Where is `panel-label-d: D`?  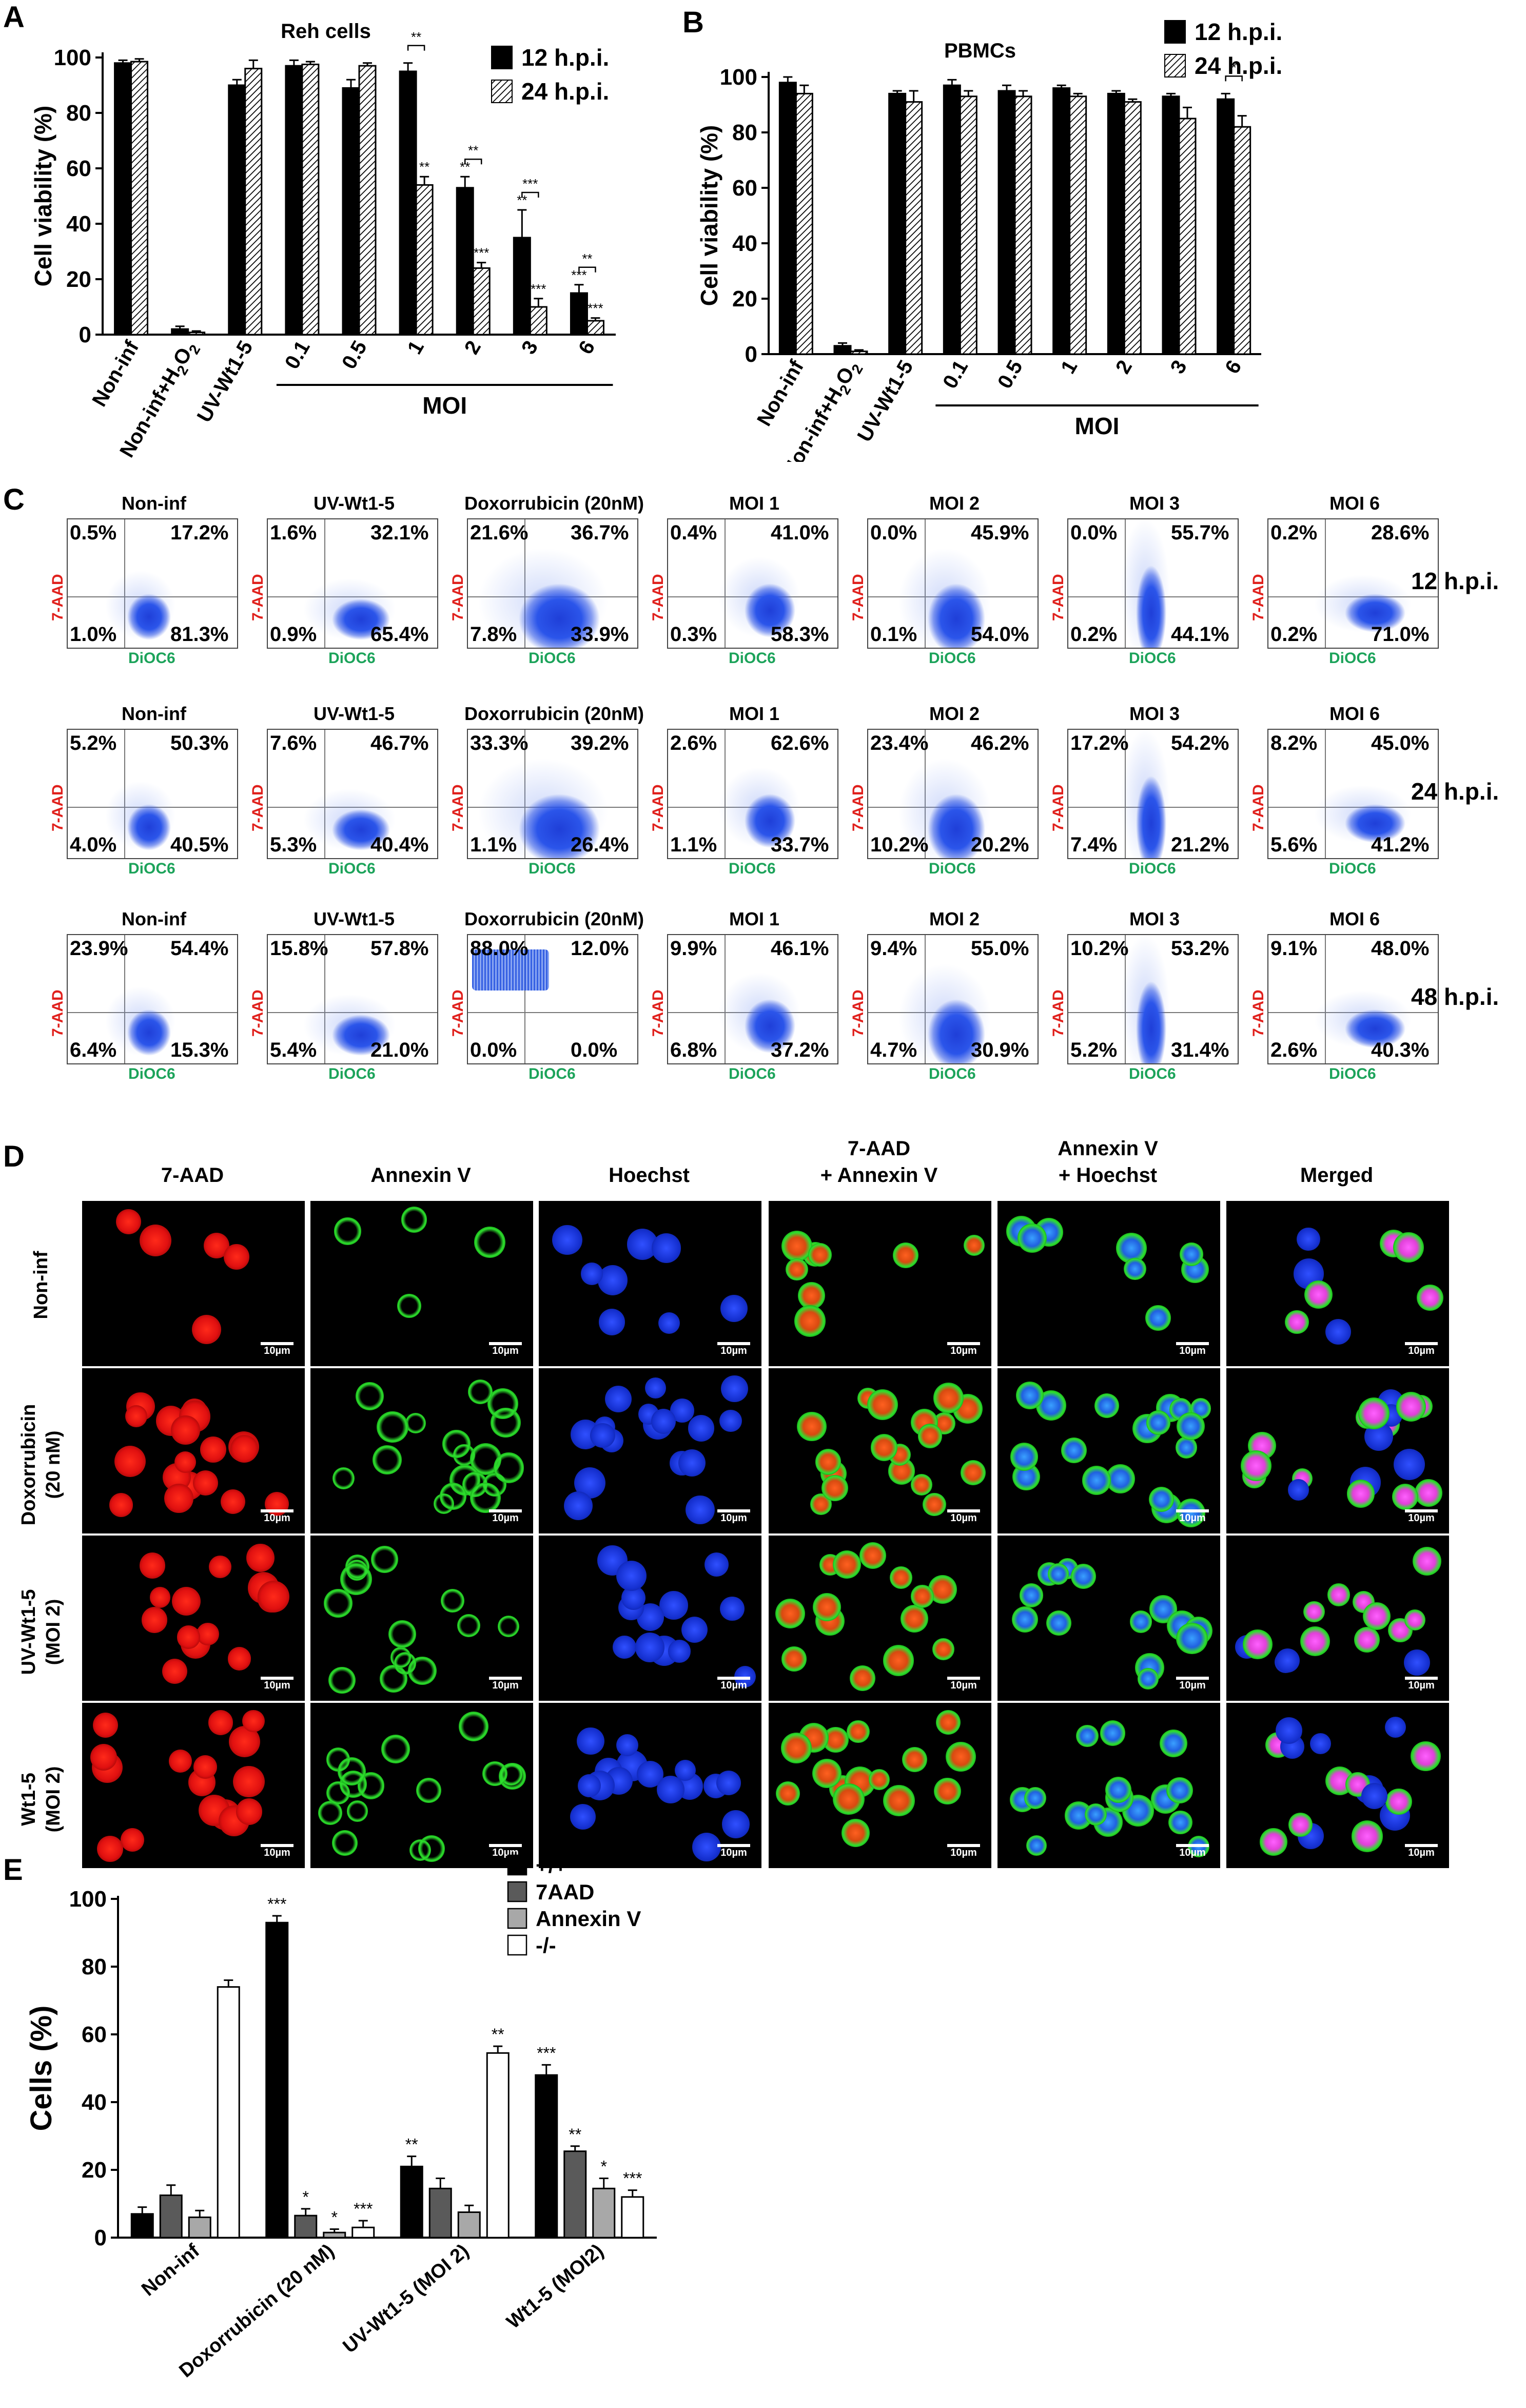
panel-label-d: D is located at coordinates (14, 1156).